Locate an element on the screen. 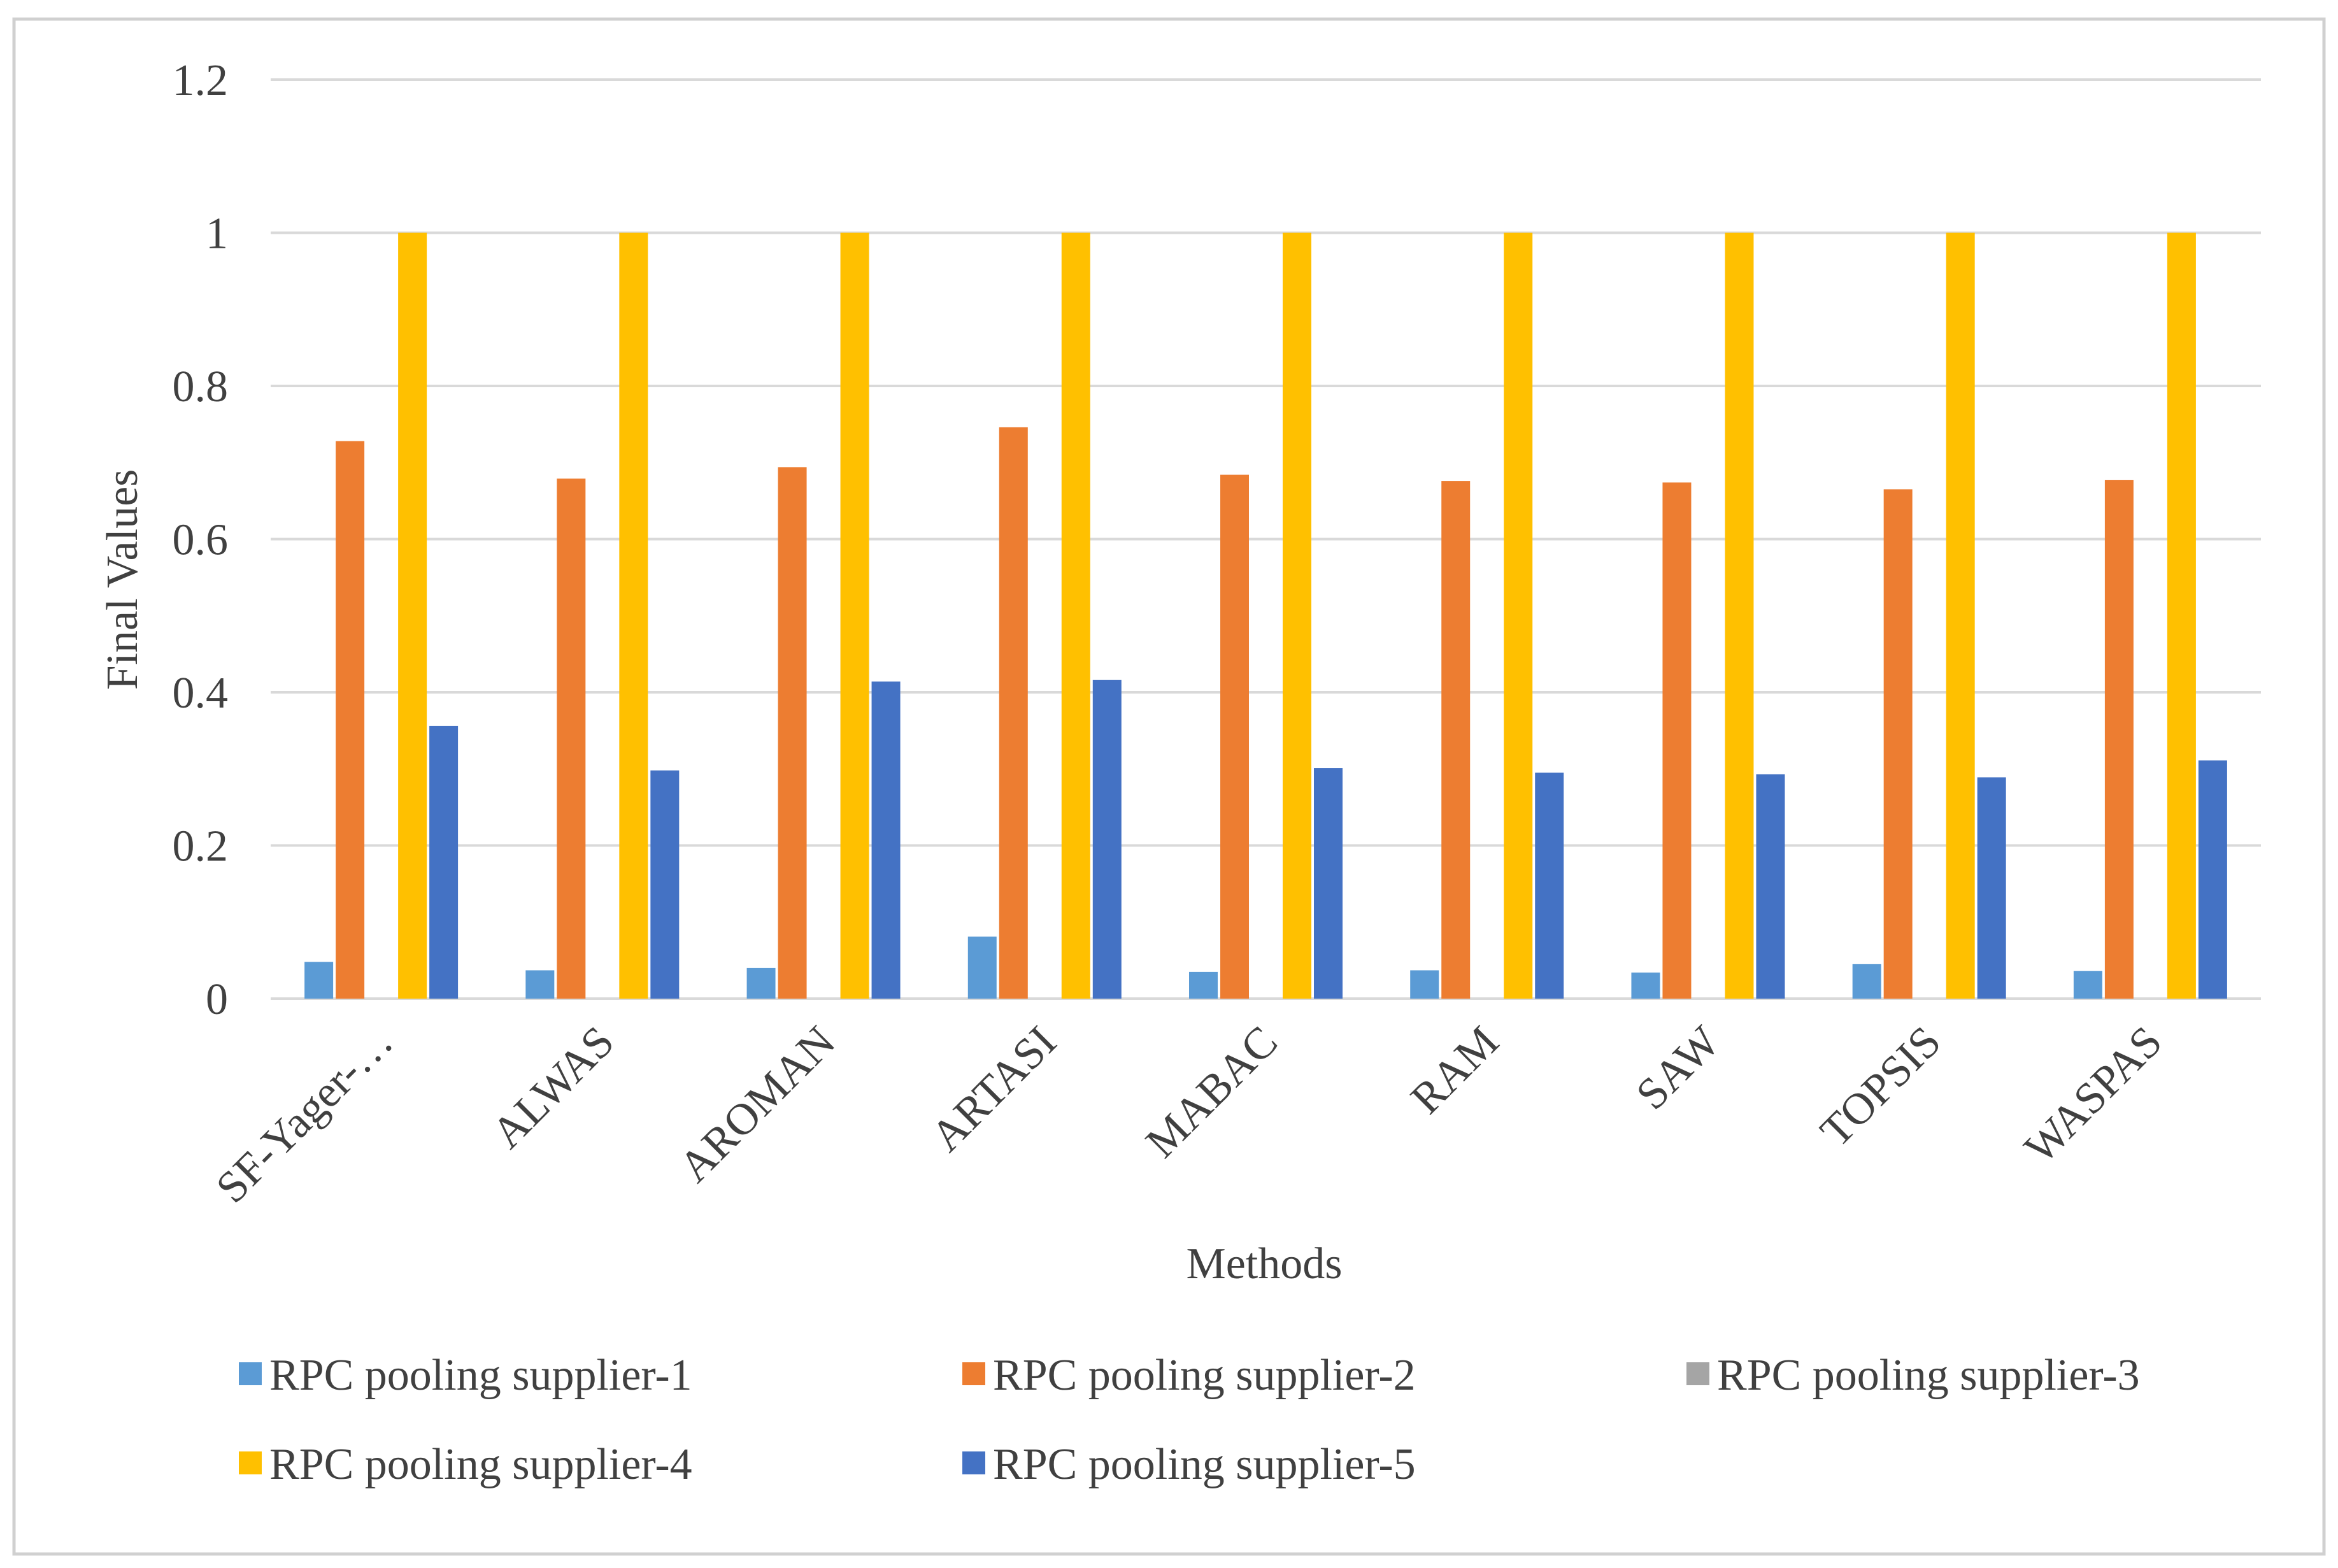  bar-5-aroman is located at coordinates (886, 840).